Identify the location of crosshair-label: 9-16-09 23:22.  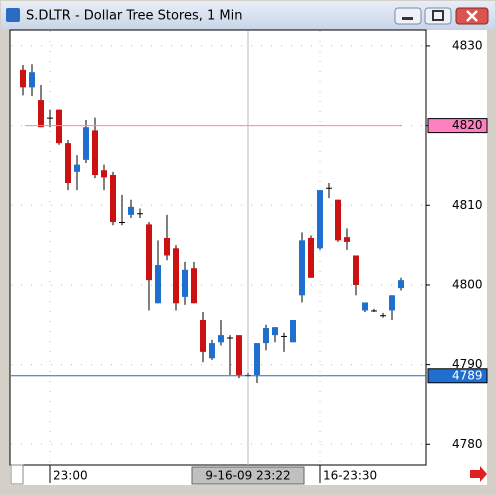
(247, 476).